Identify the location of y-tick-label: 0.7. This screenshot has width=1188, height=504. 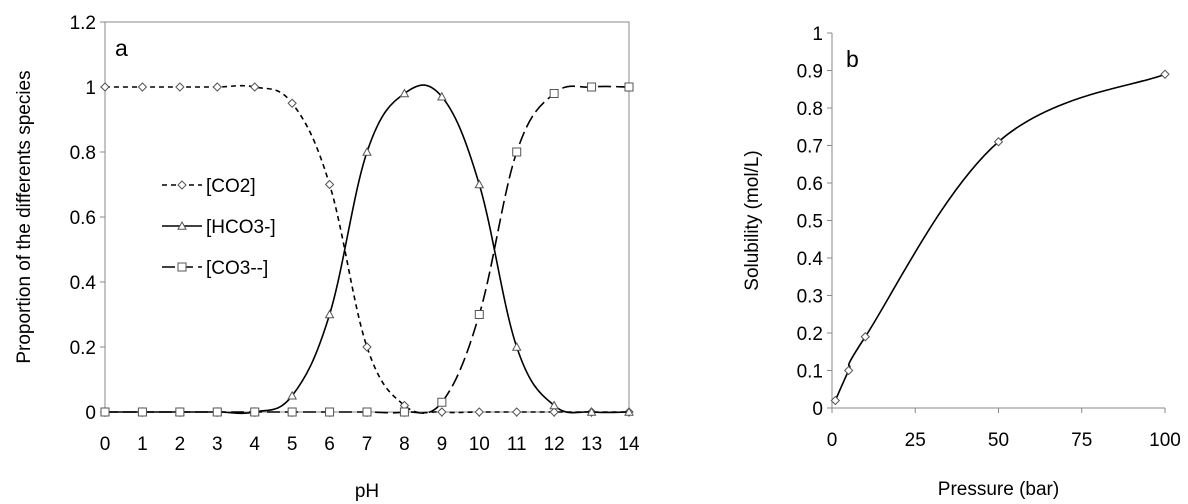
(810, 147).